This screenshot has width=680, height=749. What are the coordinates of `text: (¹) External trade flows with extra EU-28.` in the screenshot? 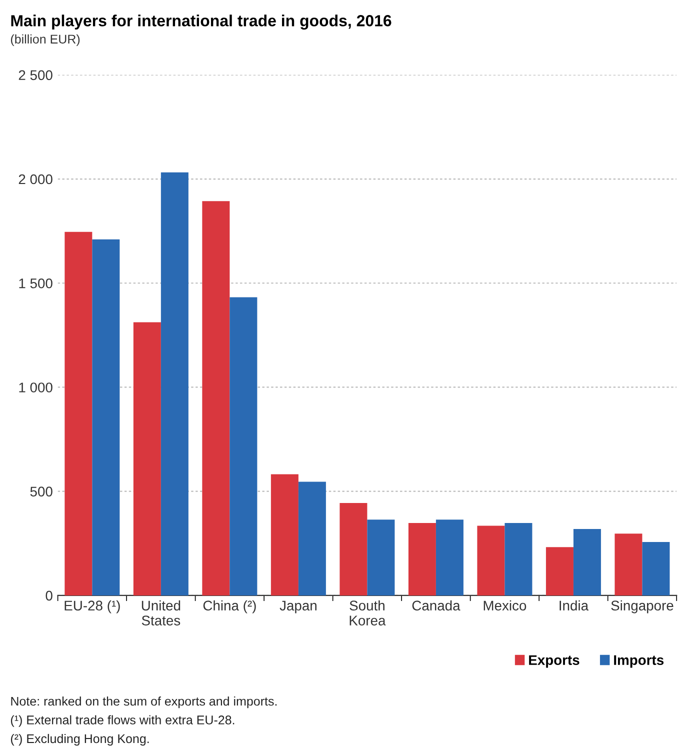 It's located at (122, 721).